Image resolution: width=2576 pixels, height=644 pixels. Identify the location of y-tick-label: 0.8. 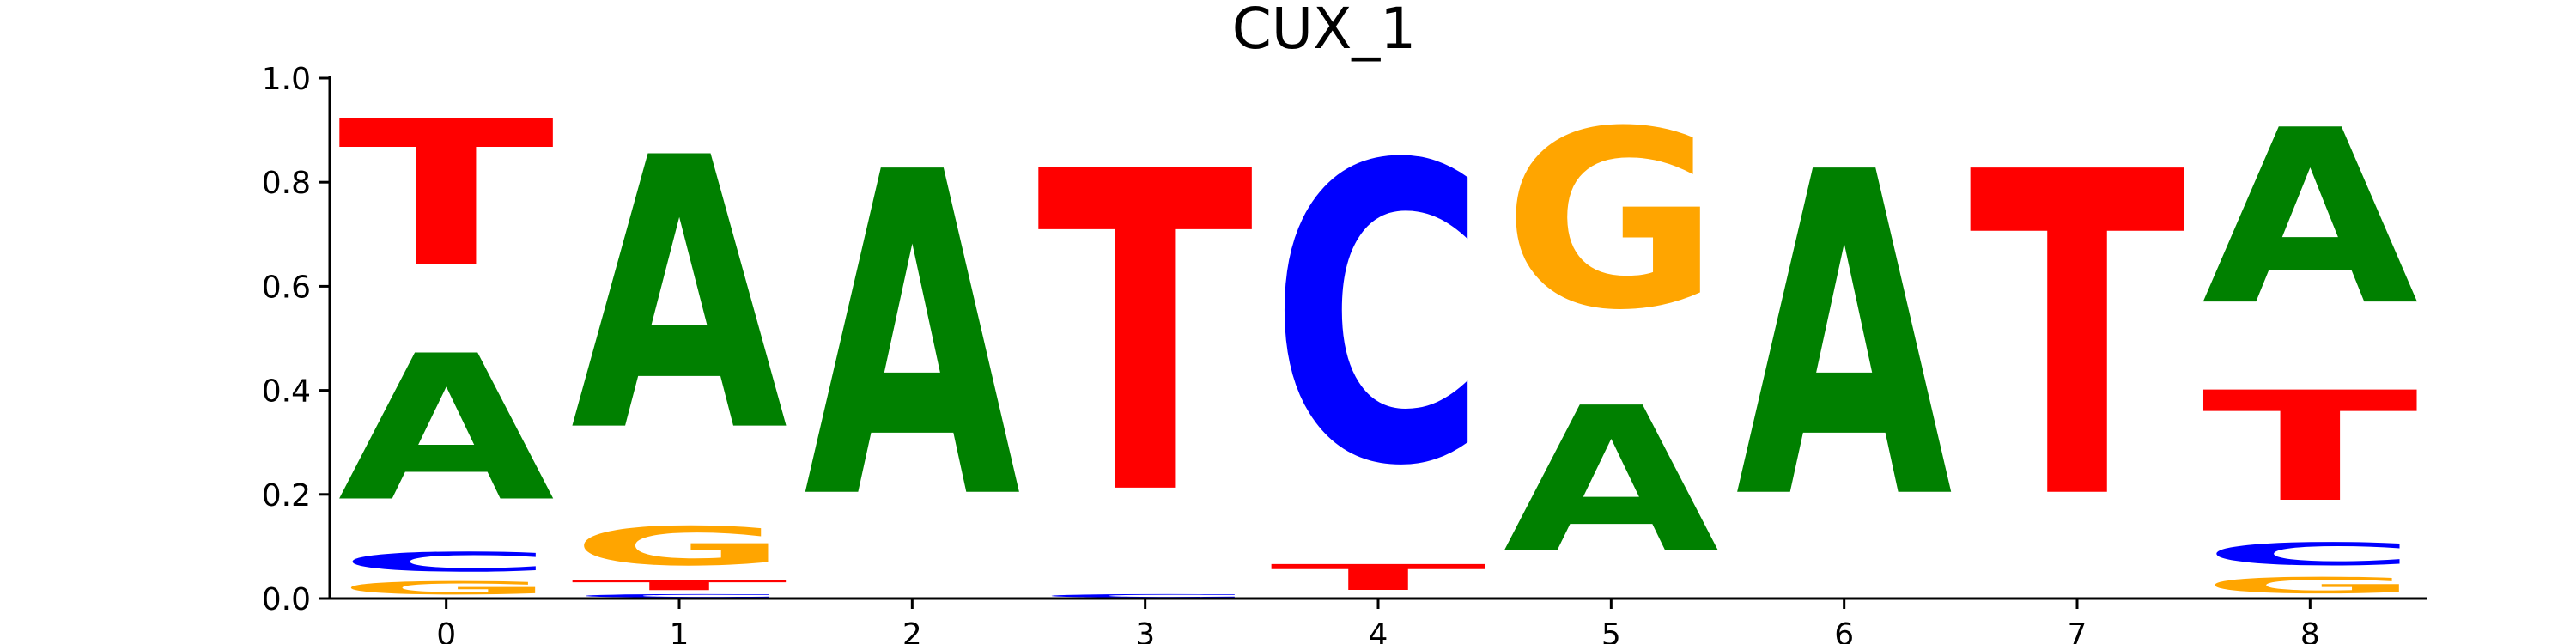
(286, 183).